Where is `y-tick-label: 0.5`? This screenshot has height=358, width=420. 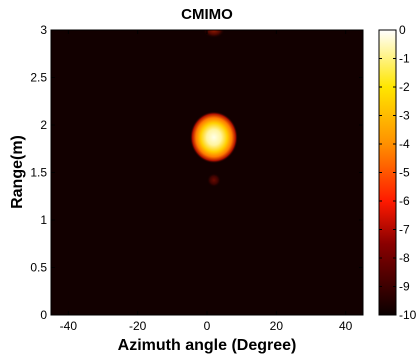 y-tick-label: 0.5 is located at coordinates (38, 268).